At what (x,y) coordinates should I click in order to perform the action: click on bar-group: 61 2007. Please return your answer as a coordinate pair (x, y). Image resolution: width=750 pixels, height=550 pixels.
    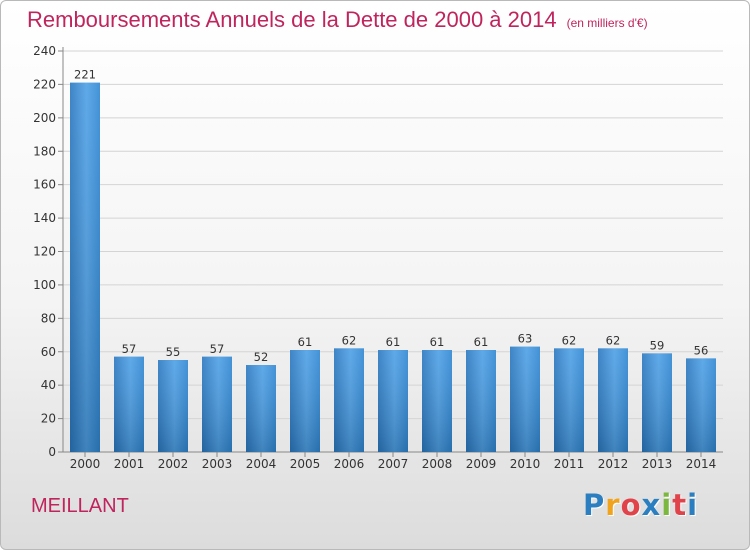
    Looking at the image, I should click on (393, 403).